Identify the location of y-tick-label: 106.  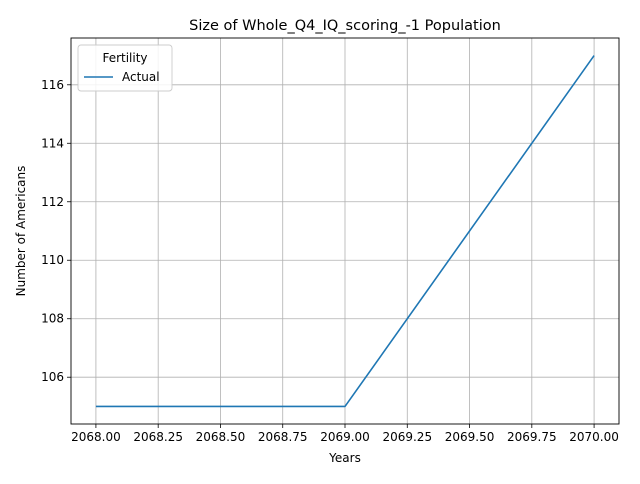
(52, 377).